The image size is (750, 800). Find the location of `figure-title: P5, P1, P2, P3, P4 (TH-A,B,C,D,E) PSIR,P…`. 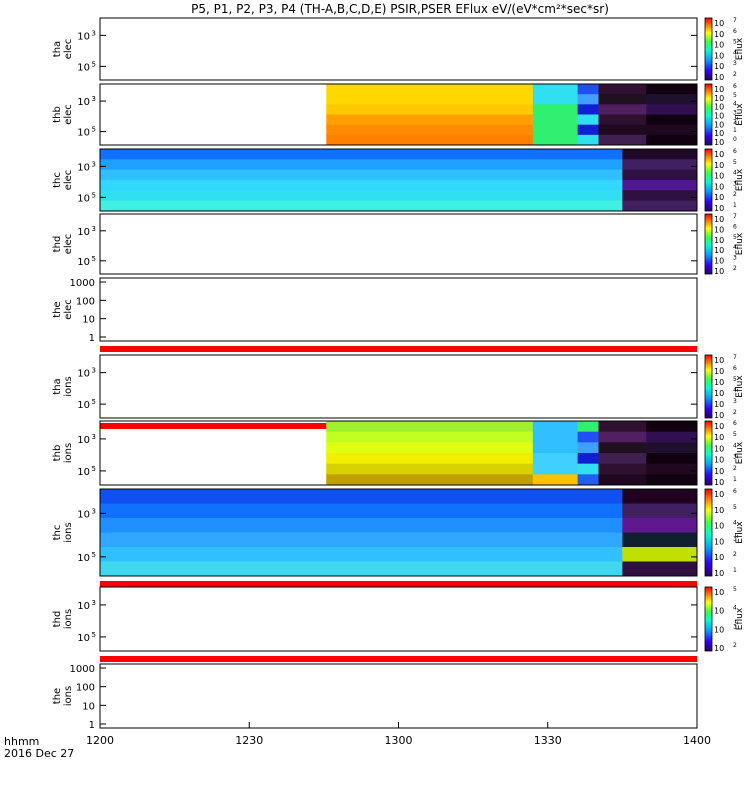

figure-title: P5, P1, P2, P3, P4 (TH-A,B,C,D,E) PSIR,P… is located at coordinates (400, 9).